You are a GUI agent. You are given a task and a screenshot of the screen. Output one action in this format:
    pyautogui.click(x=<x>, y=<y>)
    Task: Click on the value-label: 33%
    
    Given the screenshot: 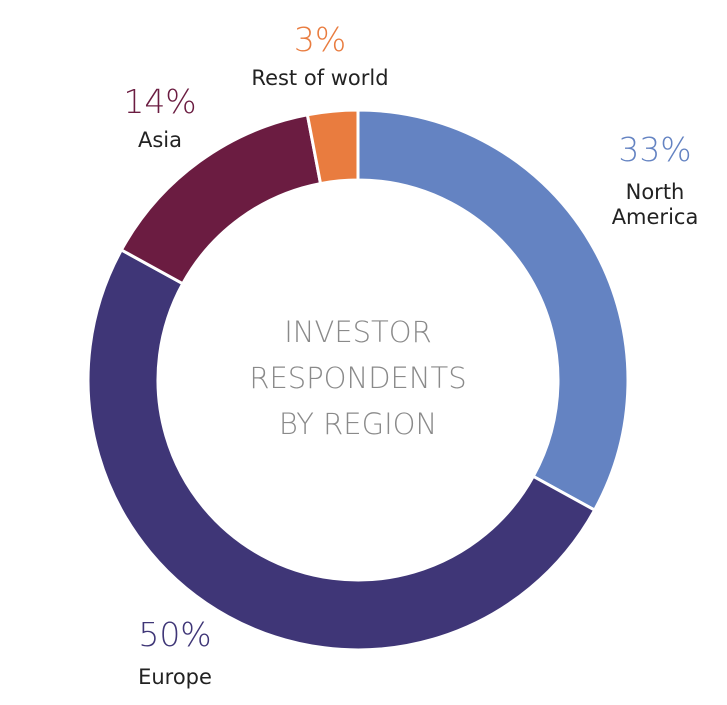 What is the action you would take?
    pyautogui.click(x=655, y=149)
    